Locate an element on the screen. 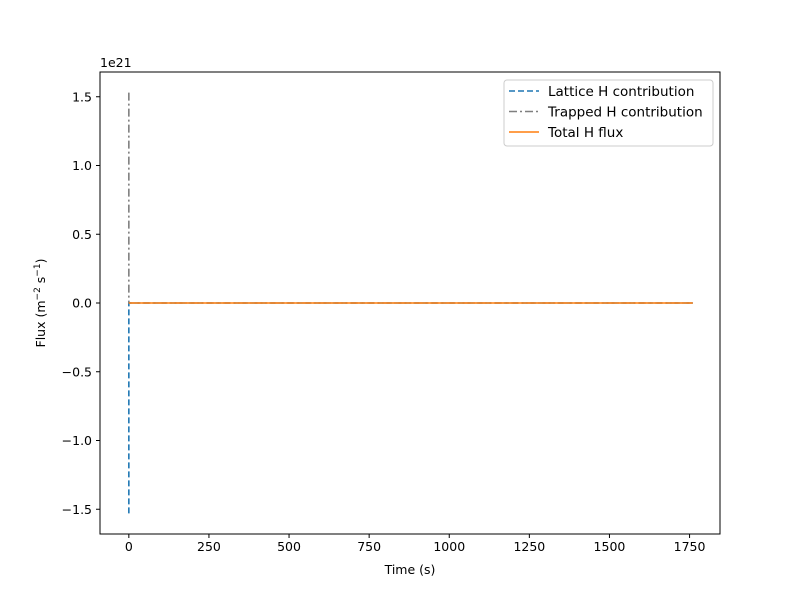 This screenshot has width=800, height=604. x-tick-label: 1500 is located at coordinates (610, 546).